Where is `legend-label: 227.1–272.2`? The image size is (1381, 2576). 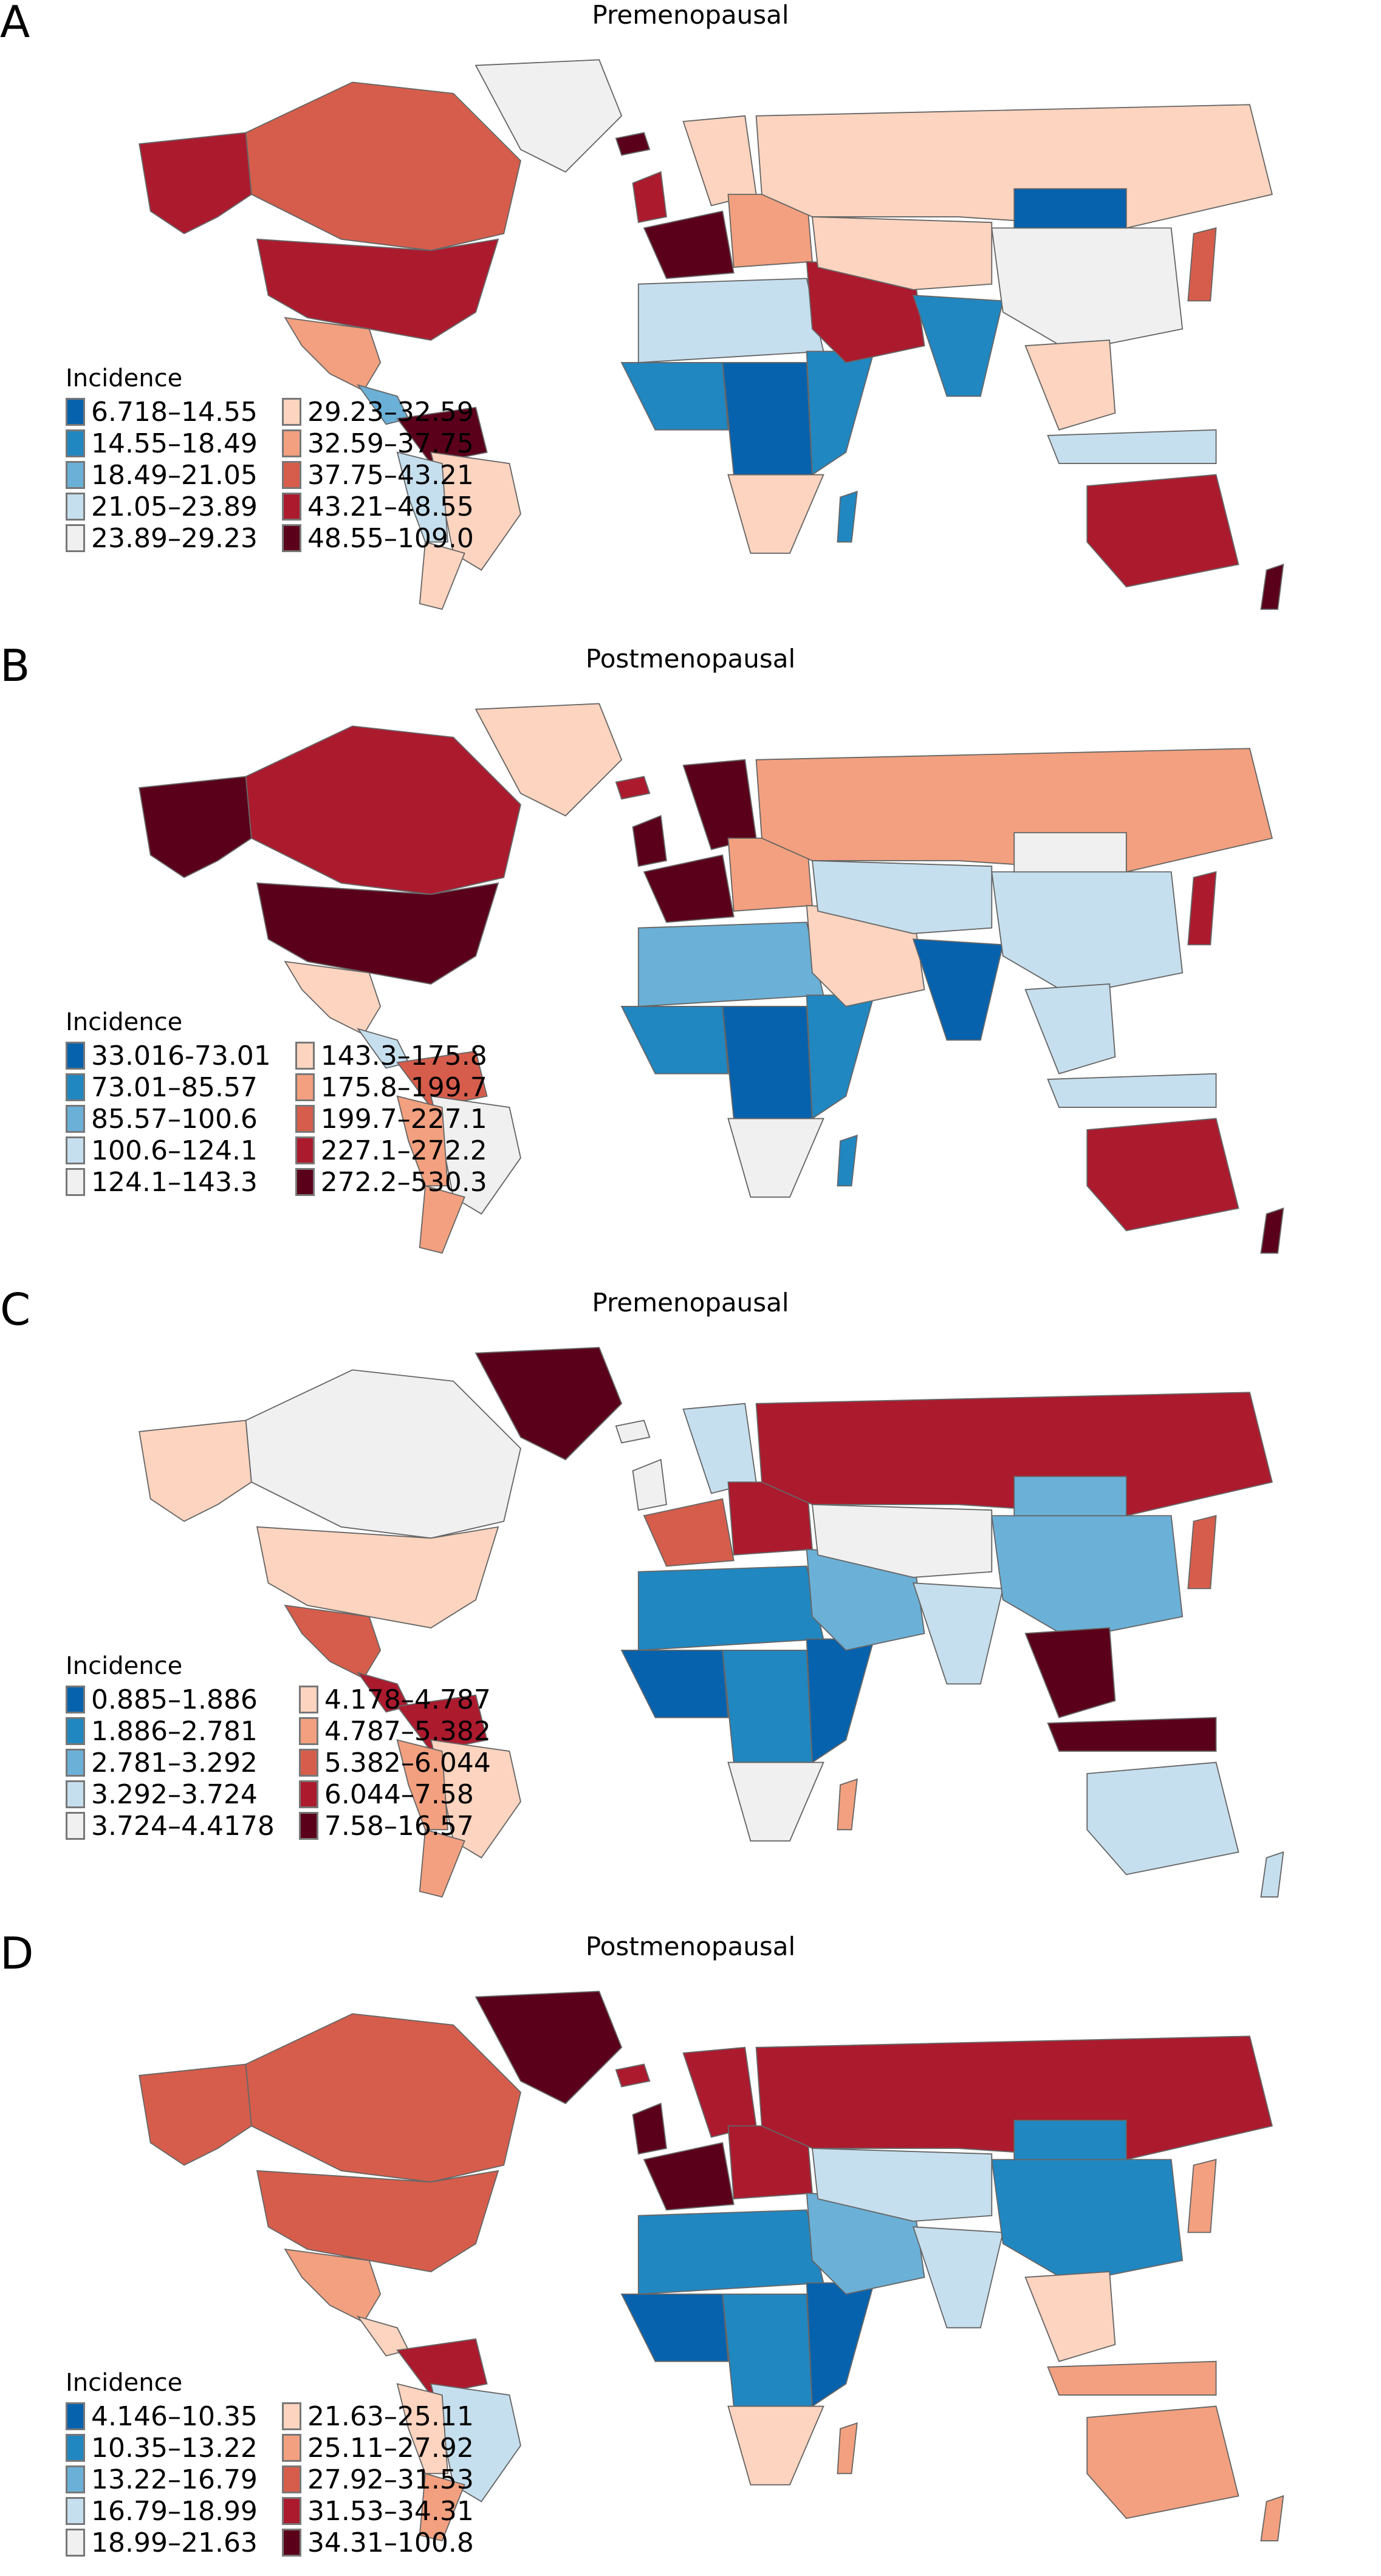 legend-label: 227.1–272.2 is located at coordinates (403, 1150).